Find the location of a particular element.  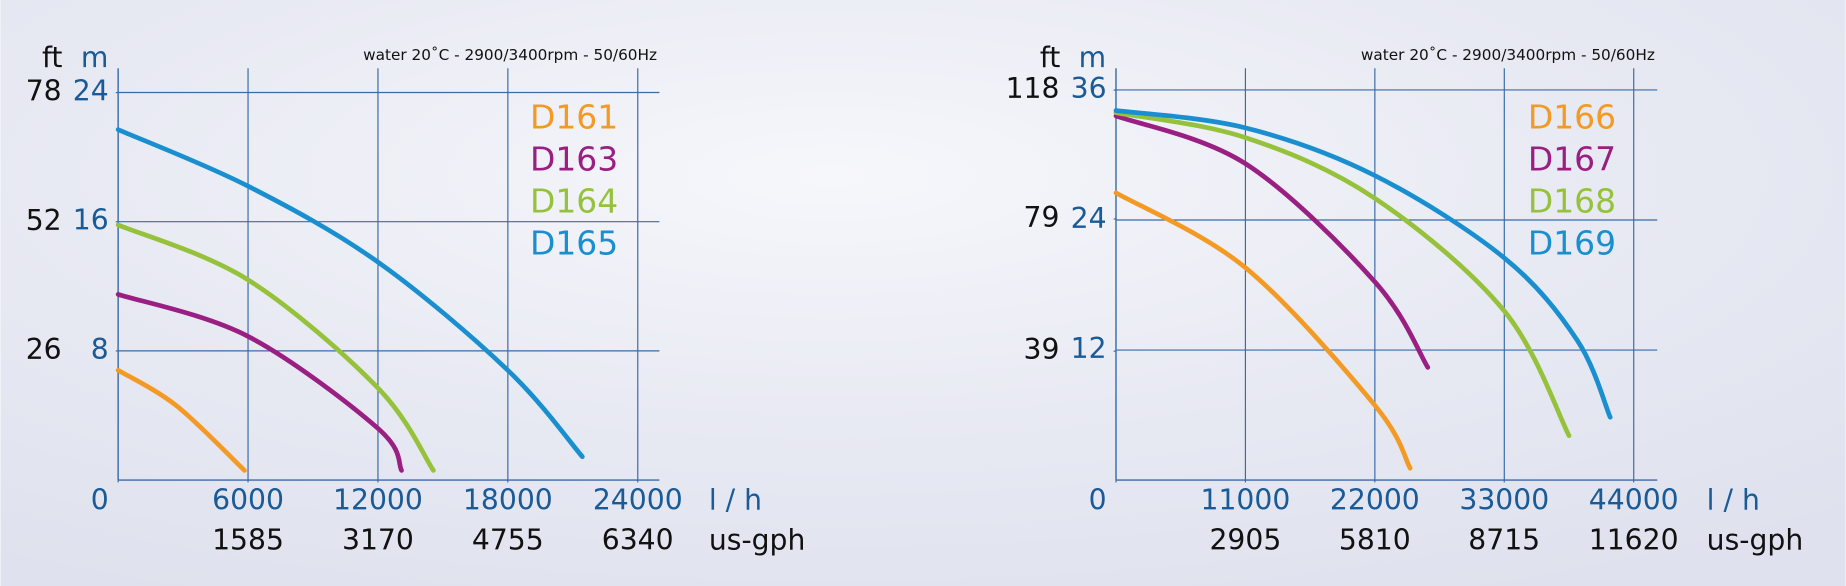

legend-entry: D163 is located at coordinates (574, 158).